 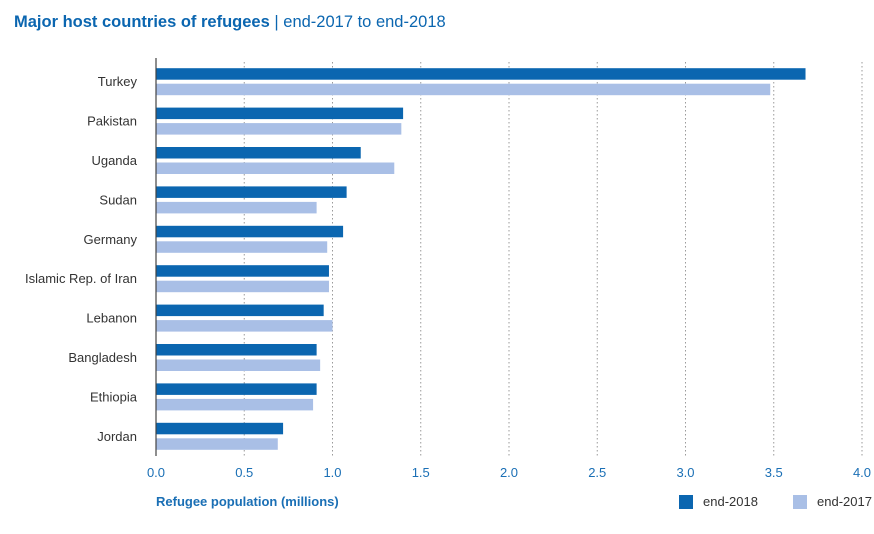 I want to click on x-tick-label: 3.5, so click(x=774, y=472).